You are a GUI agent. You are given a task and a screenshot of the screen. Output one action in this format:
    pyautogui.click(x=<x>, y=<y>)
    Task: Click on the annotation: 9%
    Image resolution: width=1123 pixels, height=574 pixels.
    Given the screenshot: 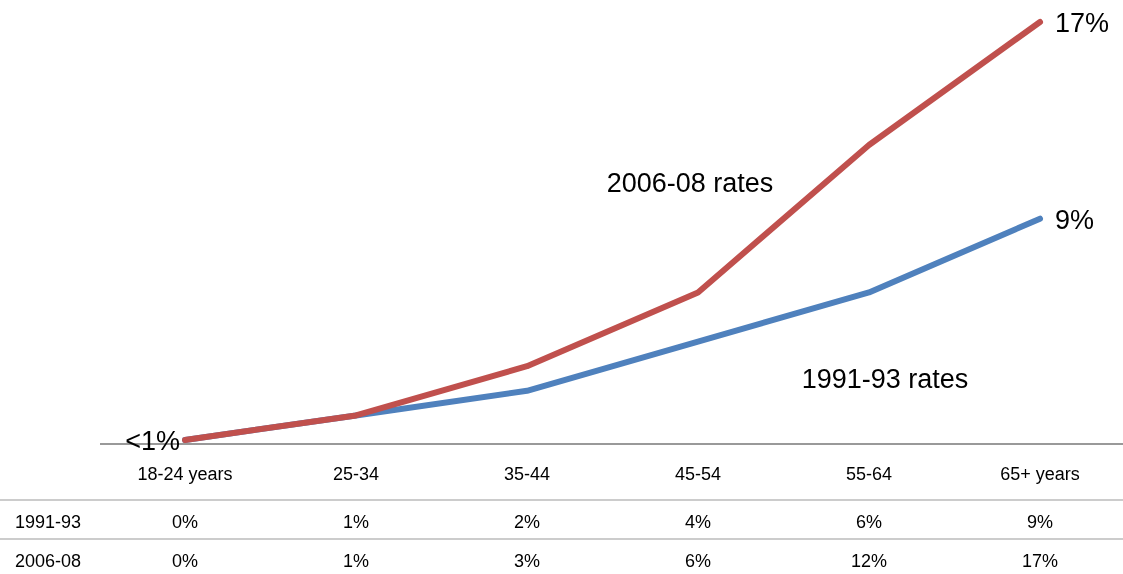 What is the action you would take?
    pyautogui.click(x=1075, y=219)
    